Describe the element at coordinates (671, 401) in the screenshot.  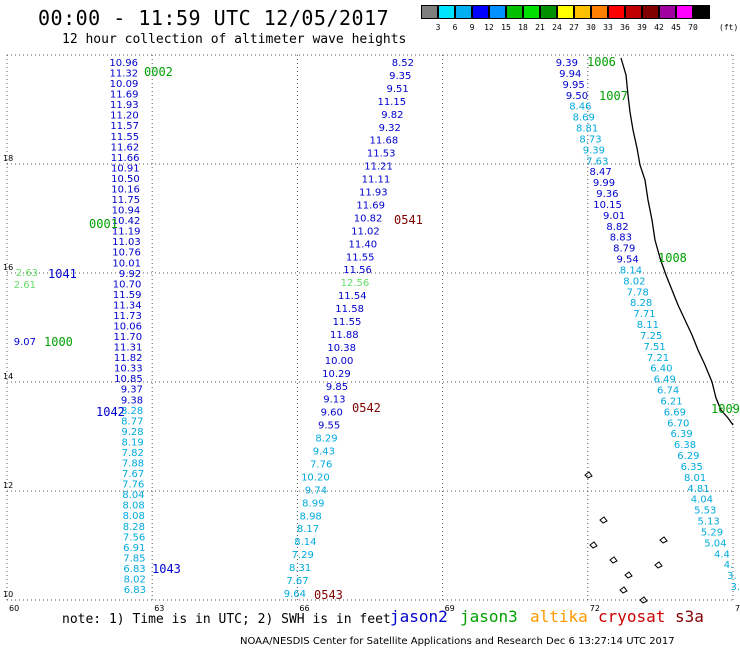
I see `track3-value: 6.21` at that location.